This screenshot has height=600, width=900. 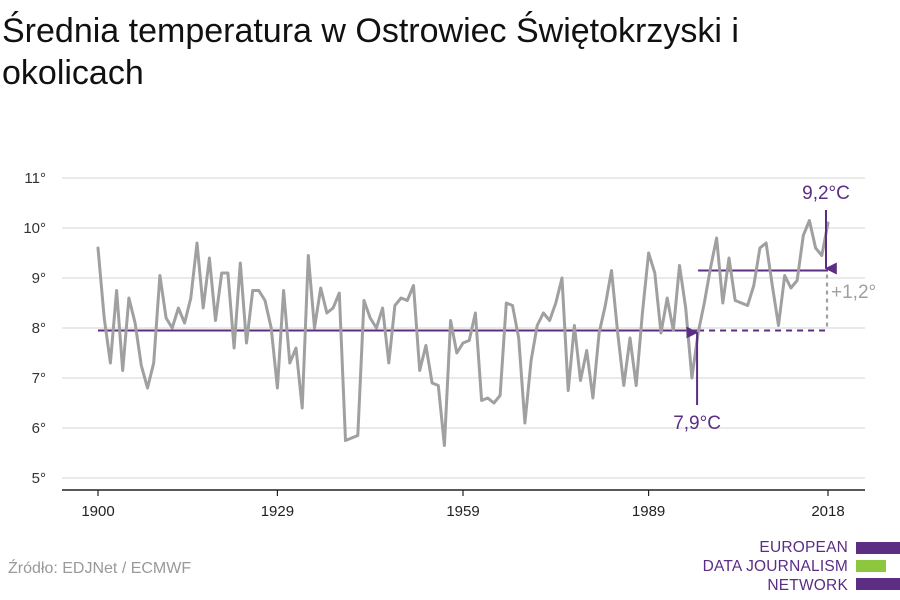 What do you see at coordinates (826, 193) in the screenshot?
I see `recent-mean-label: 9,2°C` at bounding box center [826, 193].